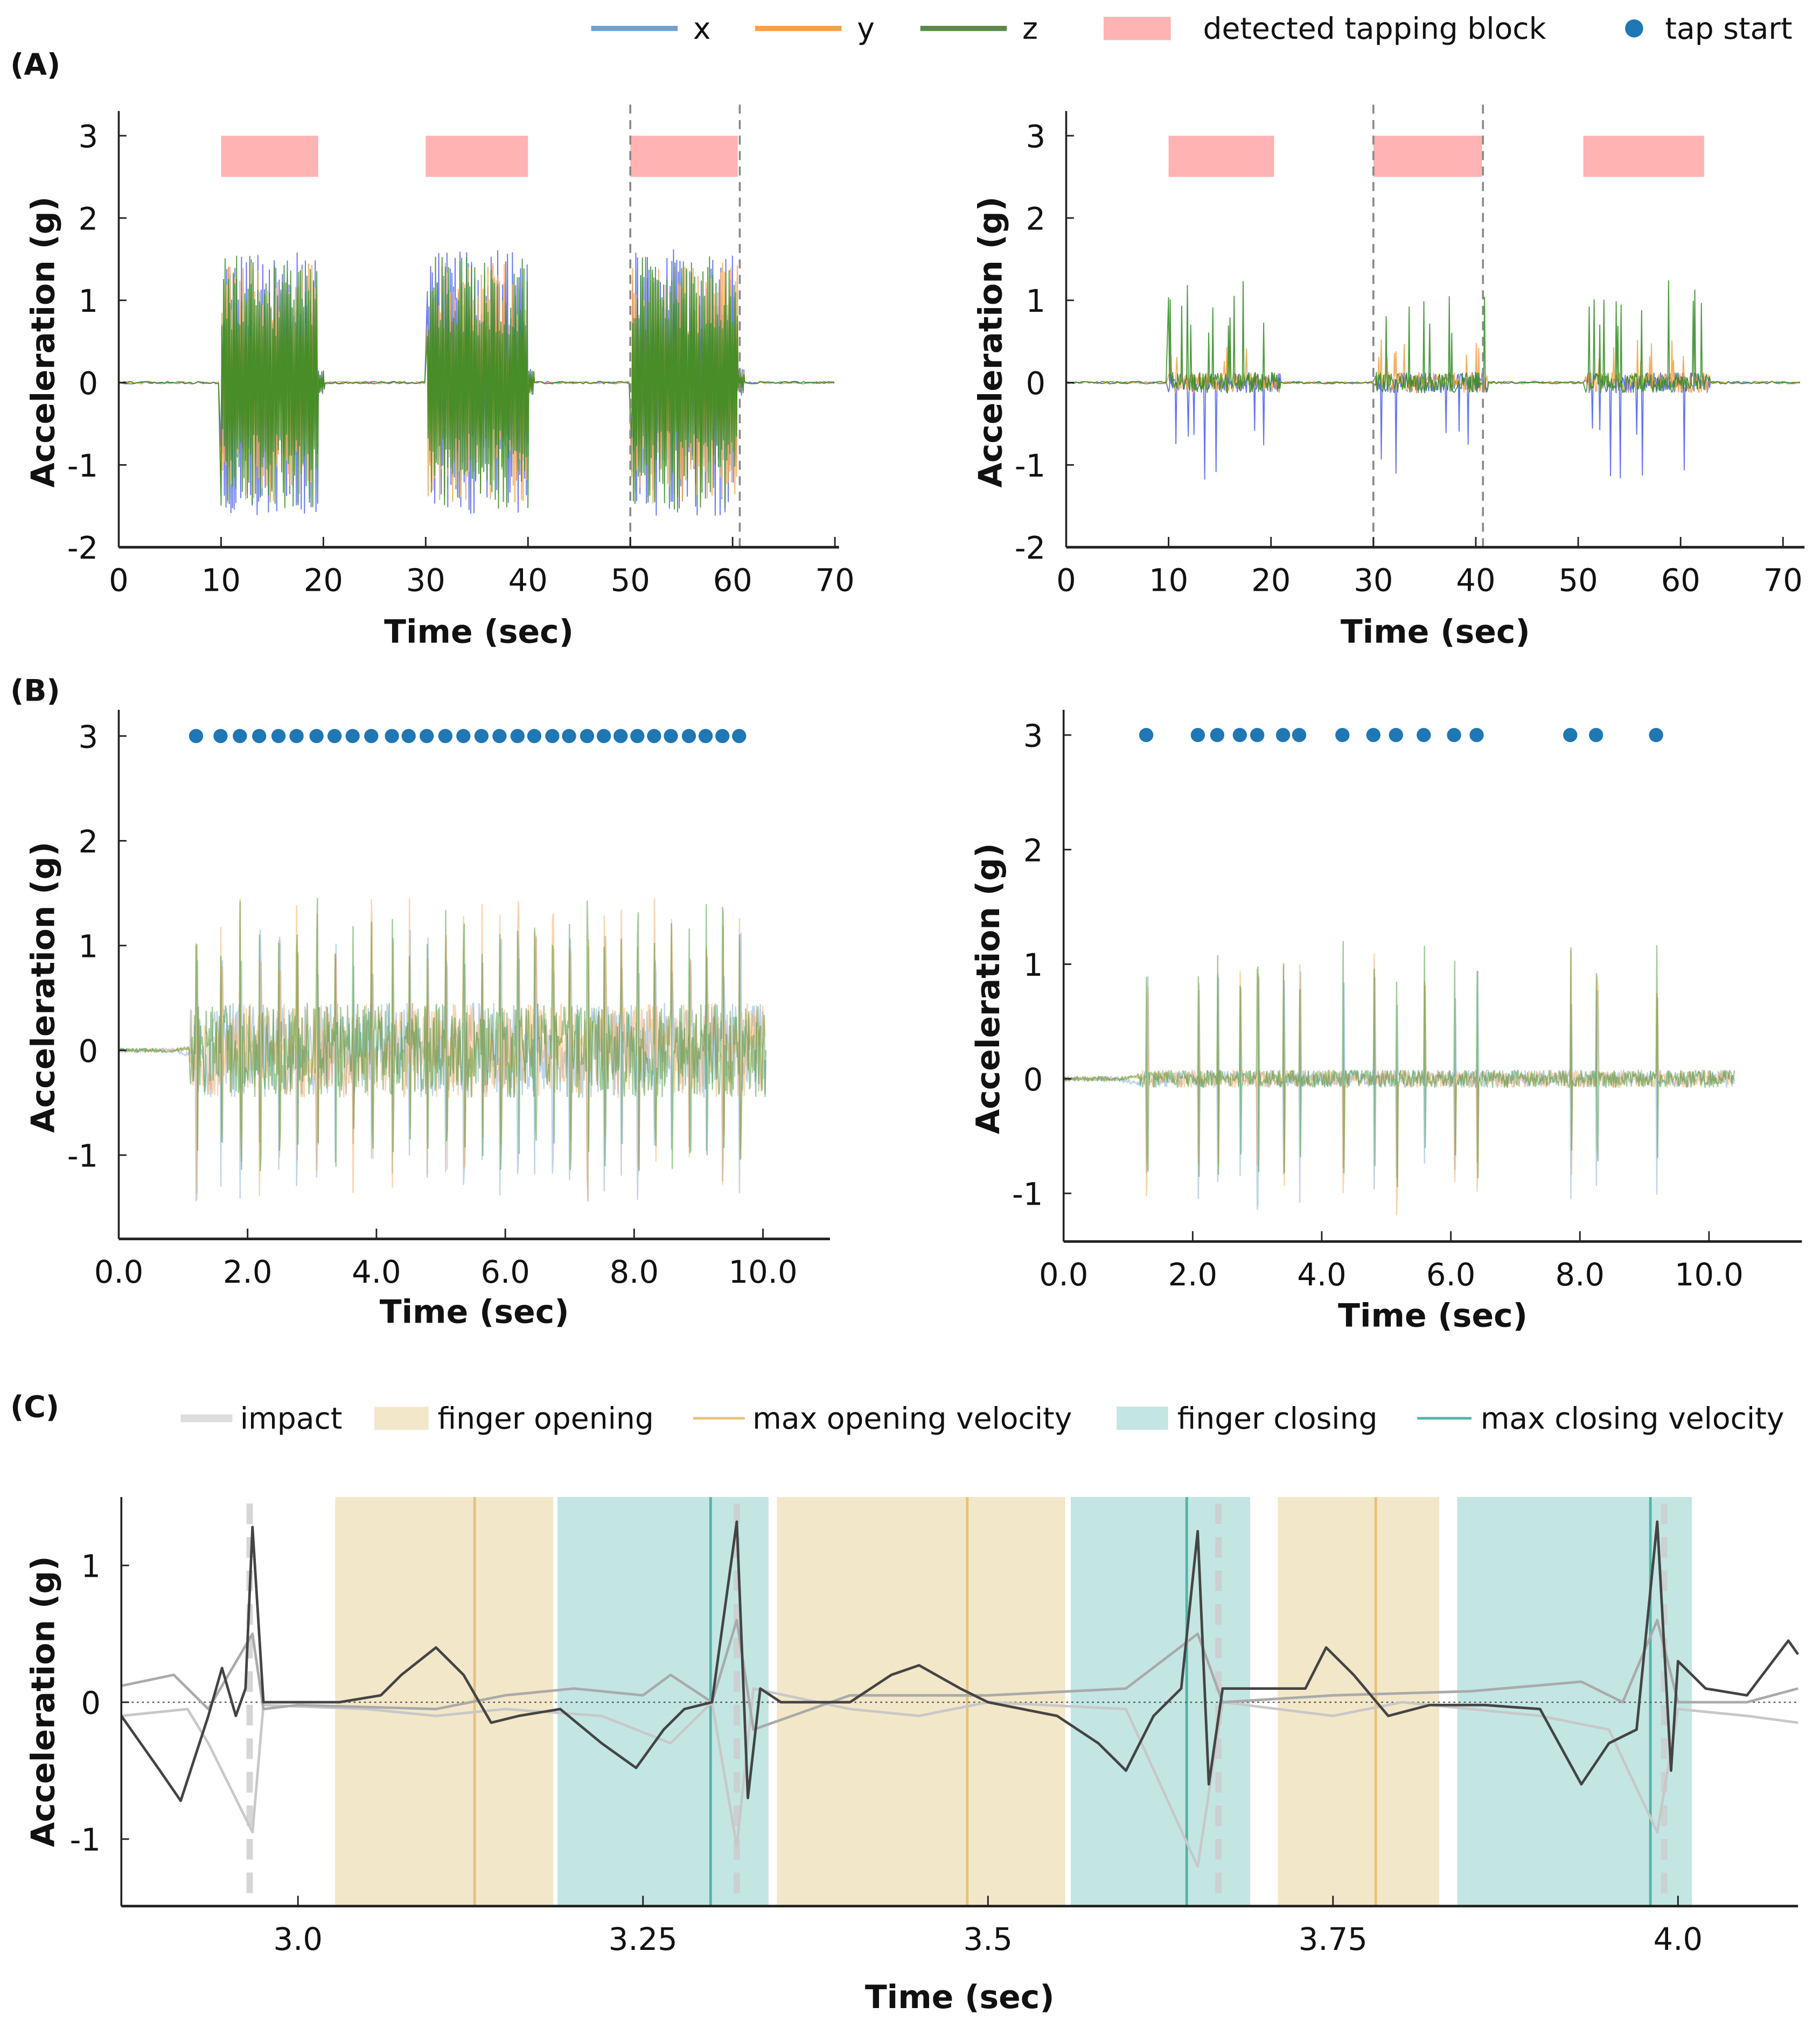 This screenshot has height=2021, width=1820. I want to click on trace-dark, so click(960, 1661).